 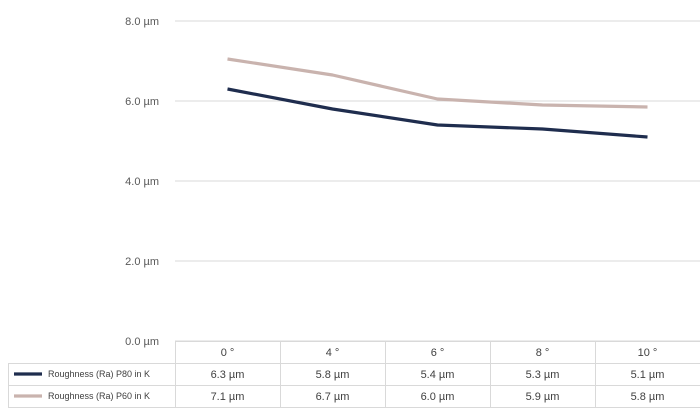 What do you see at coordinates (142, 102) in the screenshot?
I see `y-tick-label: 6.0 µm` at bounding box center [142, 102].